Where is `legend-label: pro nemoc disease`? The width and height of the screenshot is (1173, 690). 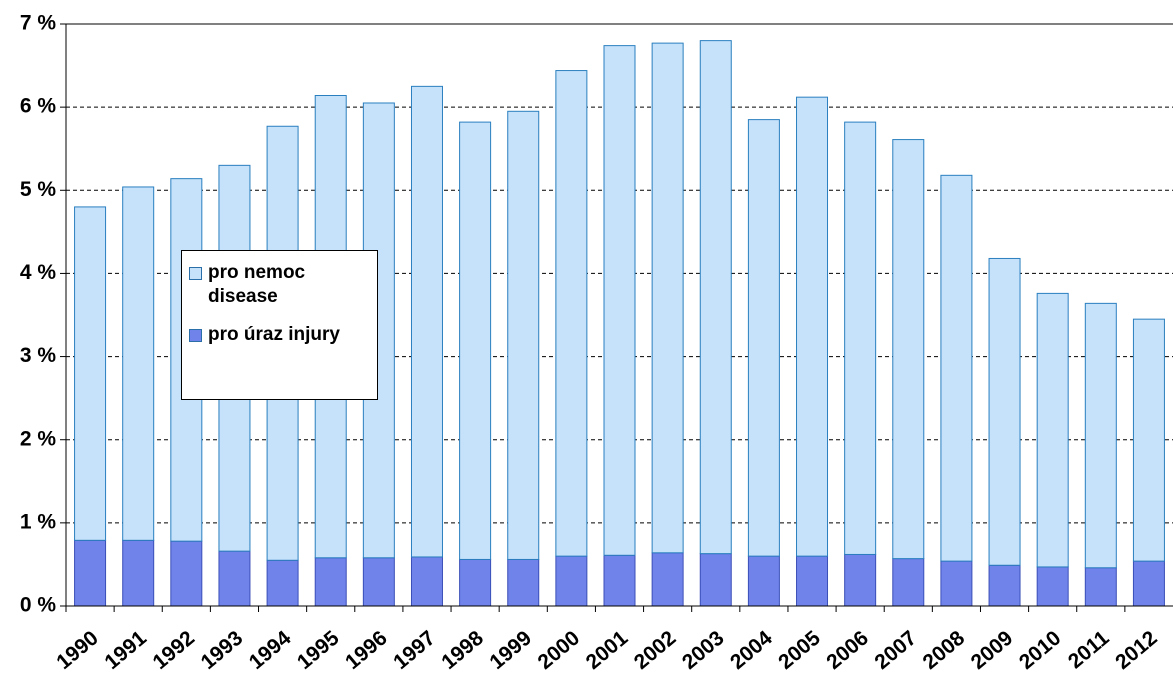
legend-label: pro nemoc disease is located at coordinates (257, 284).